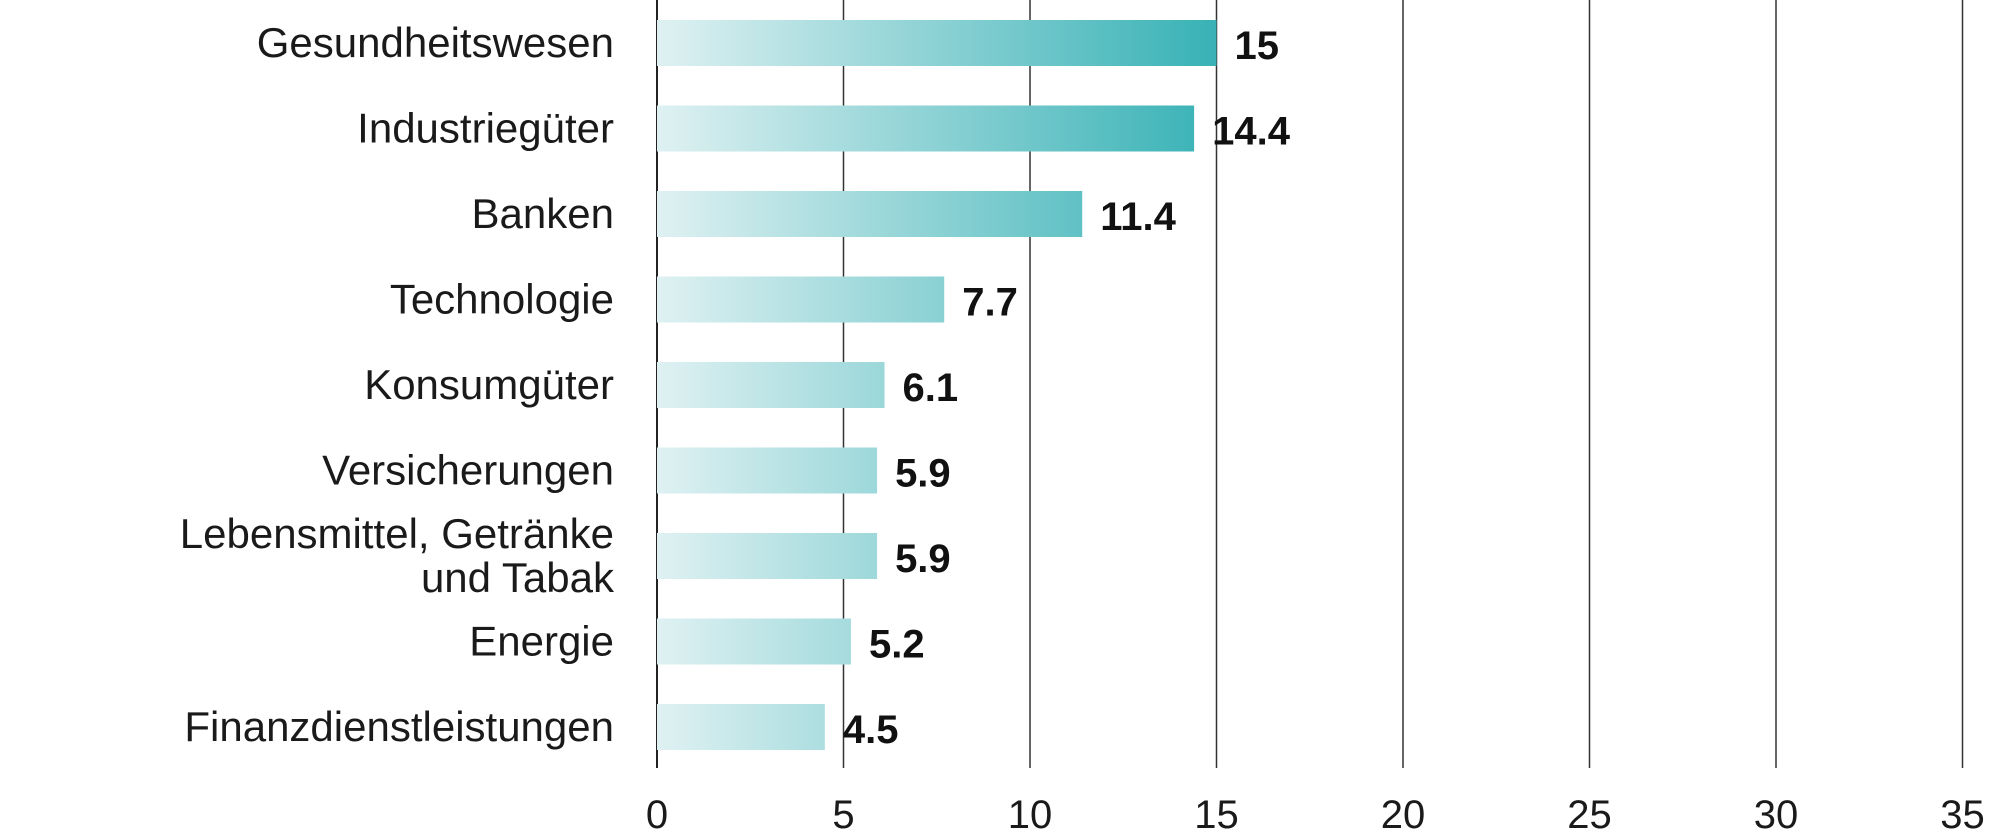 This screenshot has width=2000, height=835. Describe the element at coordinates (1251, 132) in the screenshot. I see `value-label: 14.4` at that location.